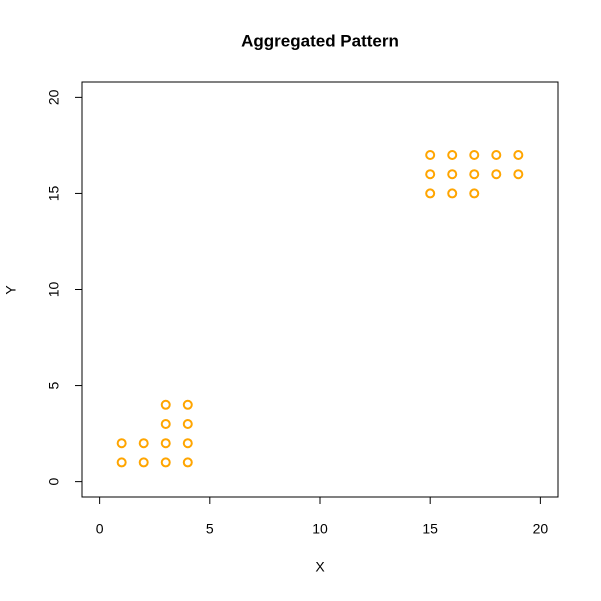 The height and width of the screenshot is (601, 601). Describe the element at coordinates (430, 529) in the screenshot. I see `x-tick-label: 15` at that location.